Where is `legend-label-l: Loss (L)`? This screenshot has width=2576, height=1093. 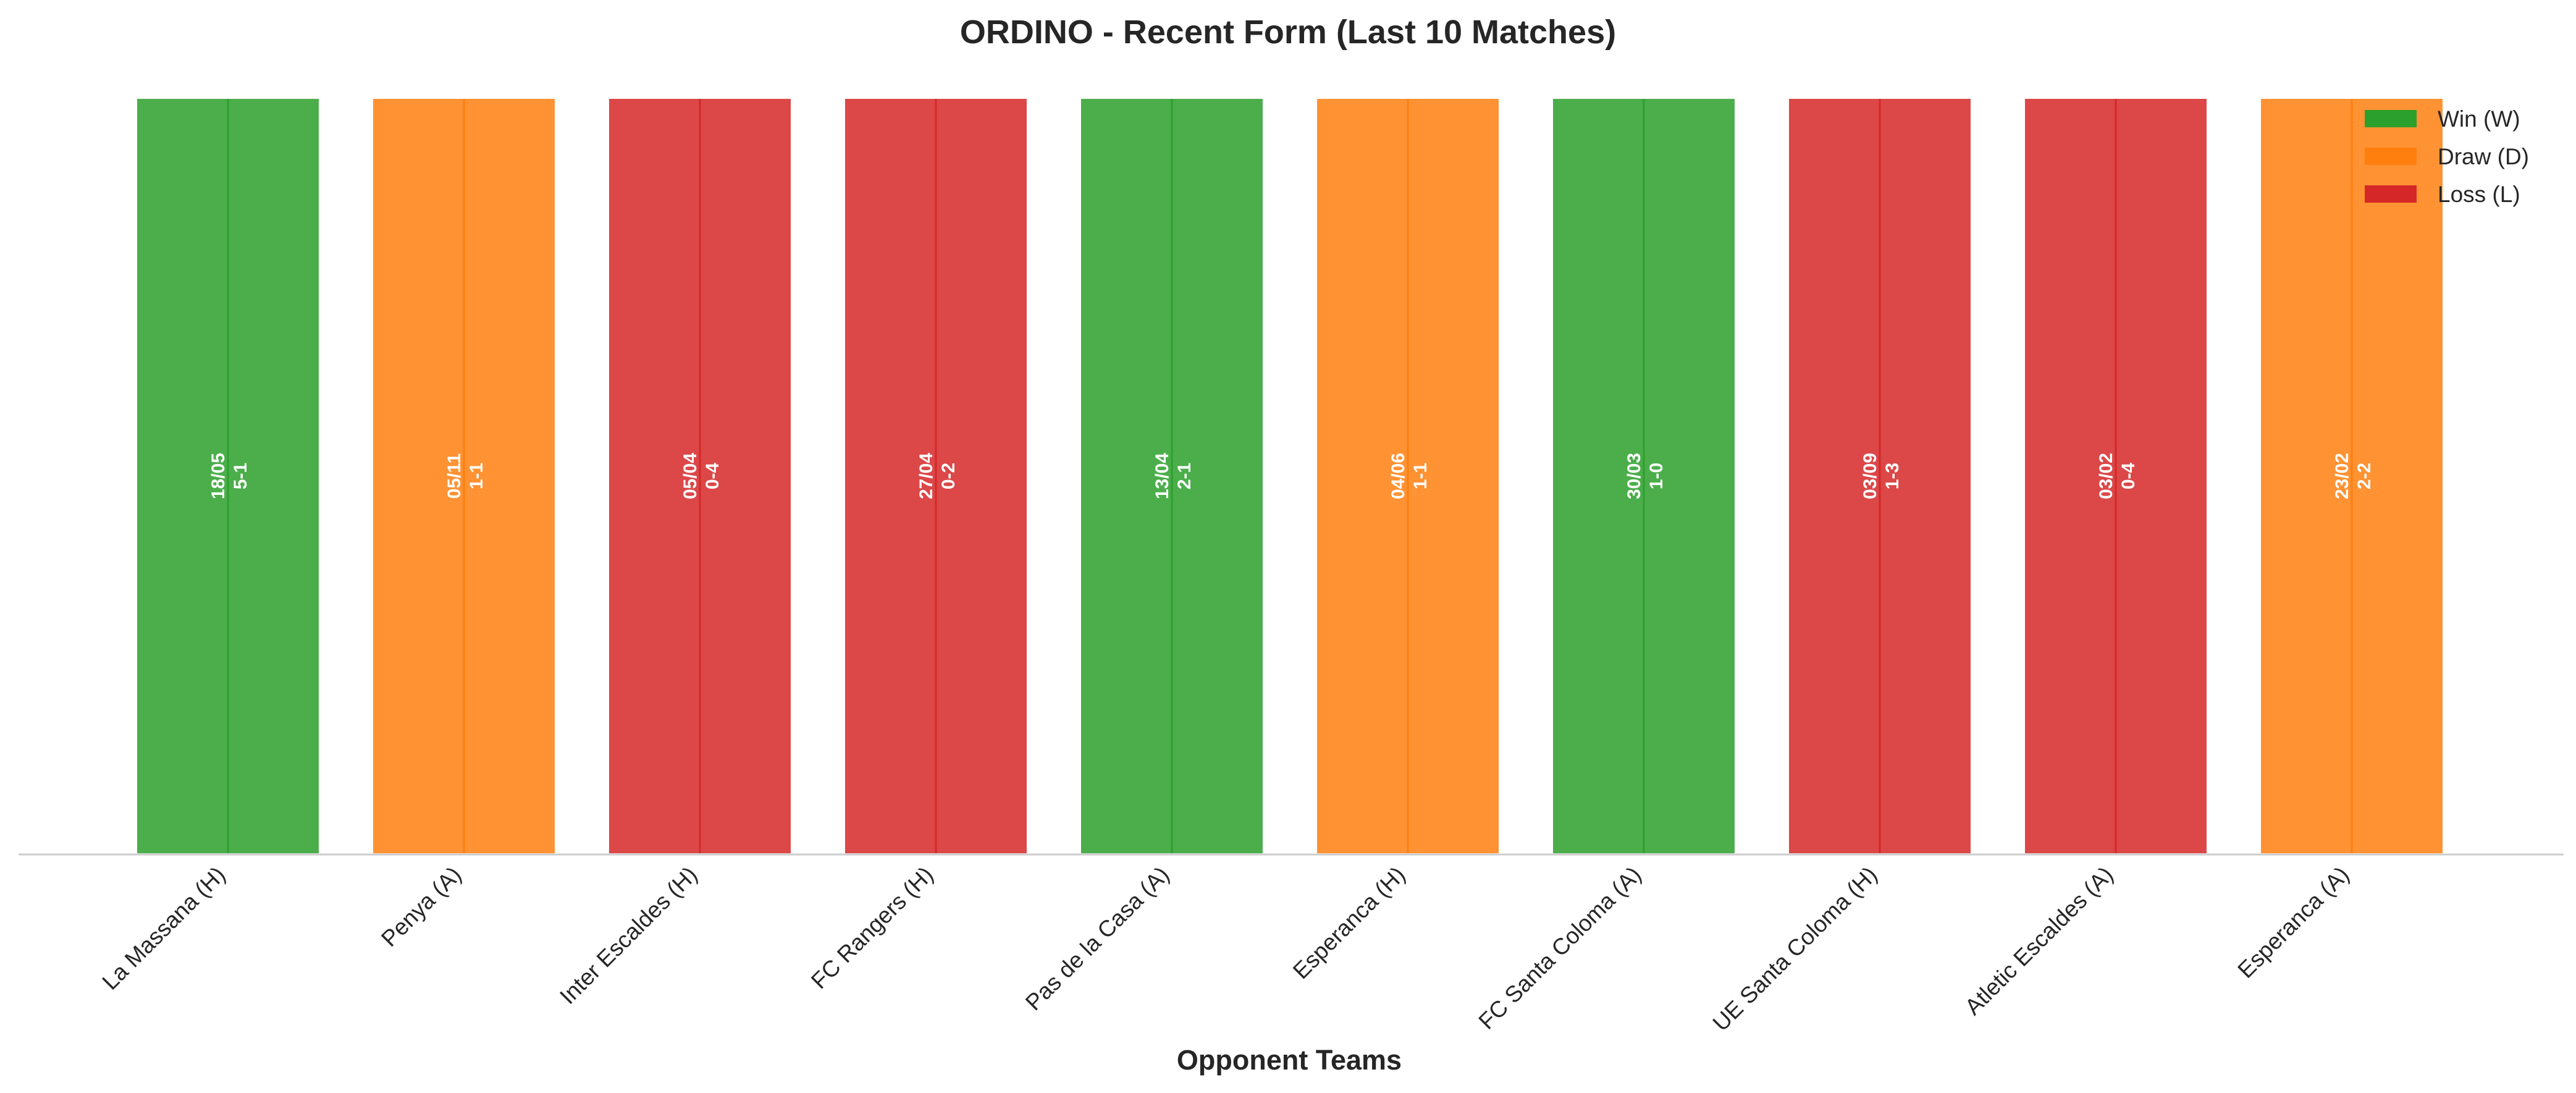 legend-label-l: Loss (L) is located at coordinates (2479, 195).